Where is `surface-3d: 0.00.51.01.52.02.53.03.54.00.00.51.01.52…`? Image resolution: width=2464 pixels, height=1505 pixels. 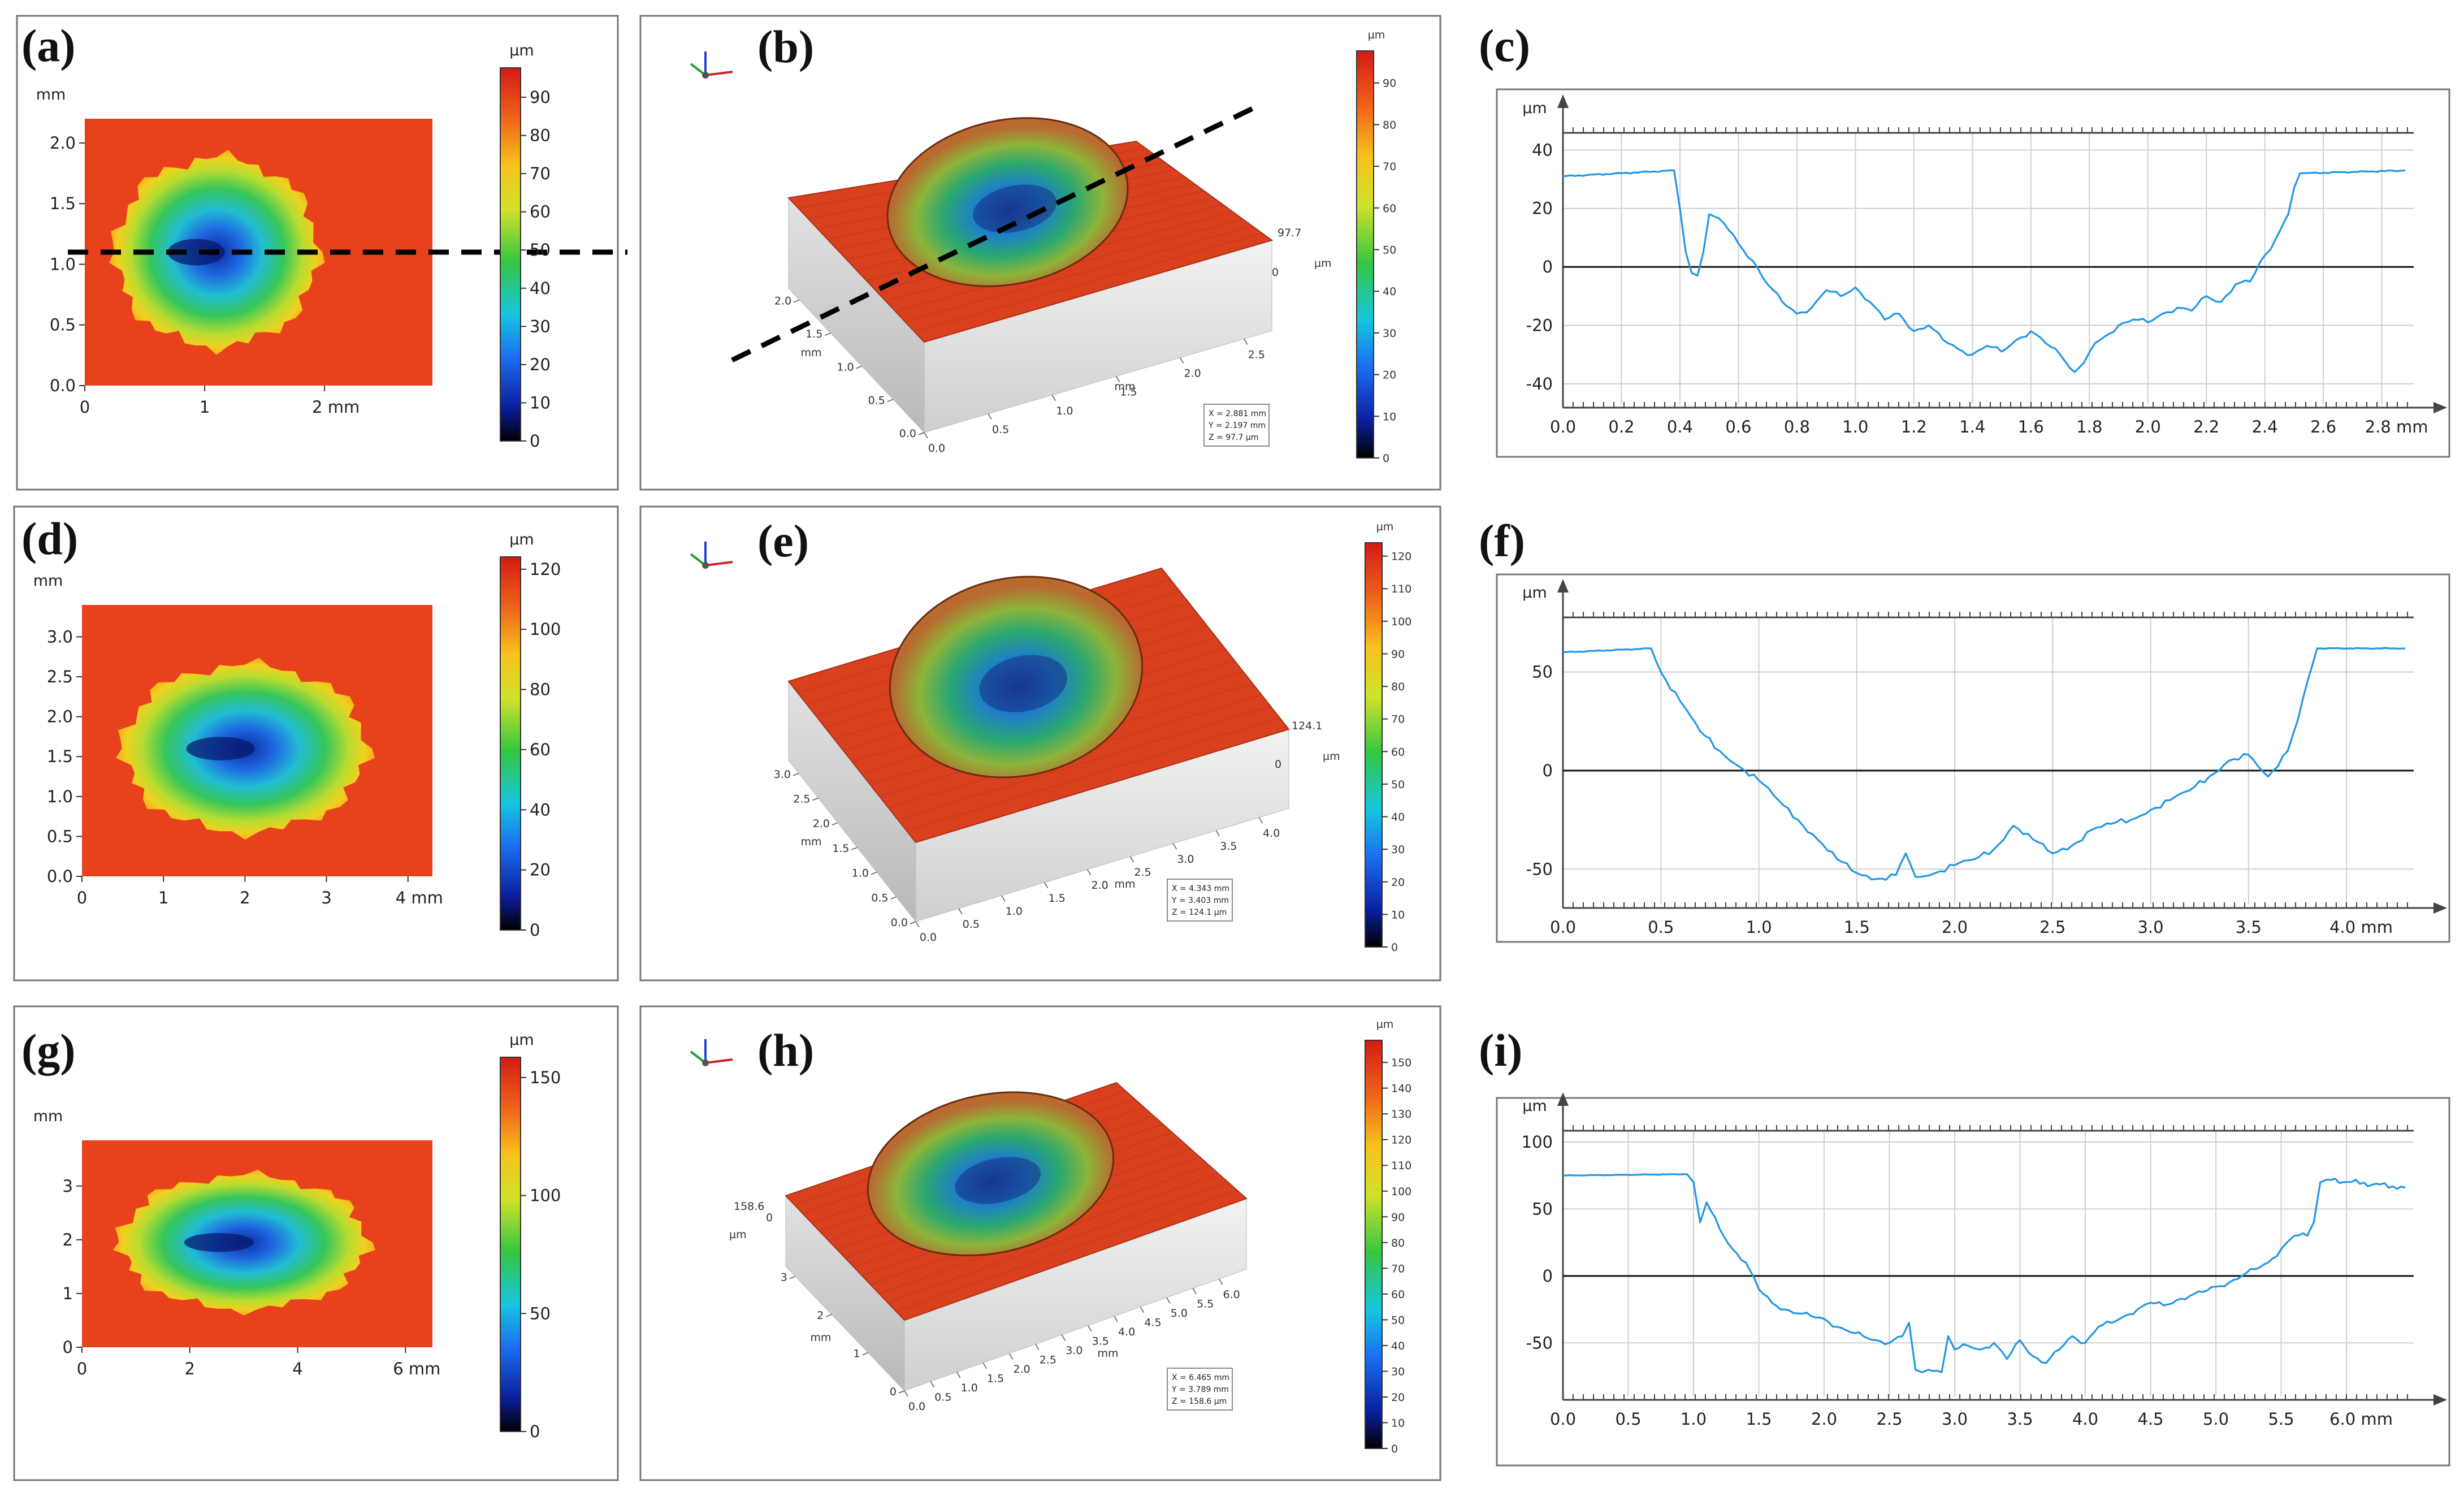 surface-3d: 0.00.51.01.52.02.53.03.54.00.00.51.01.52… is located at coordinates (1057, 755).